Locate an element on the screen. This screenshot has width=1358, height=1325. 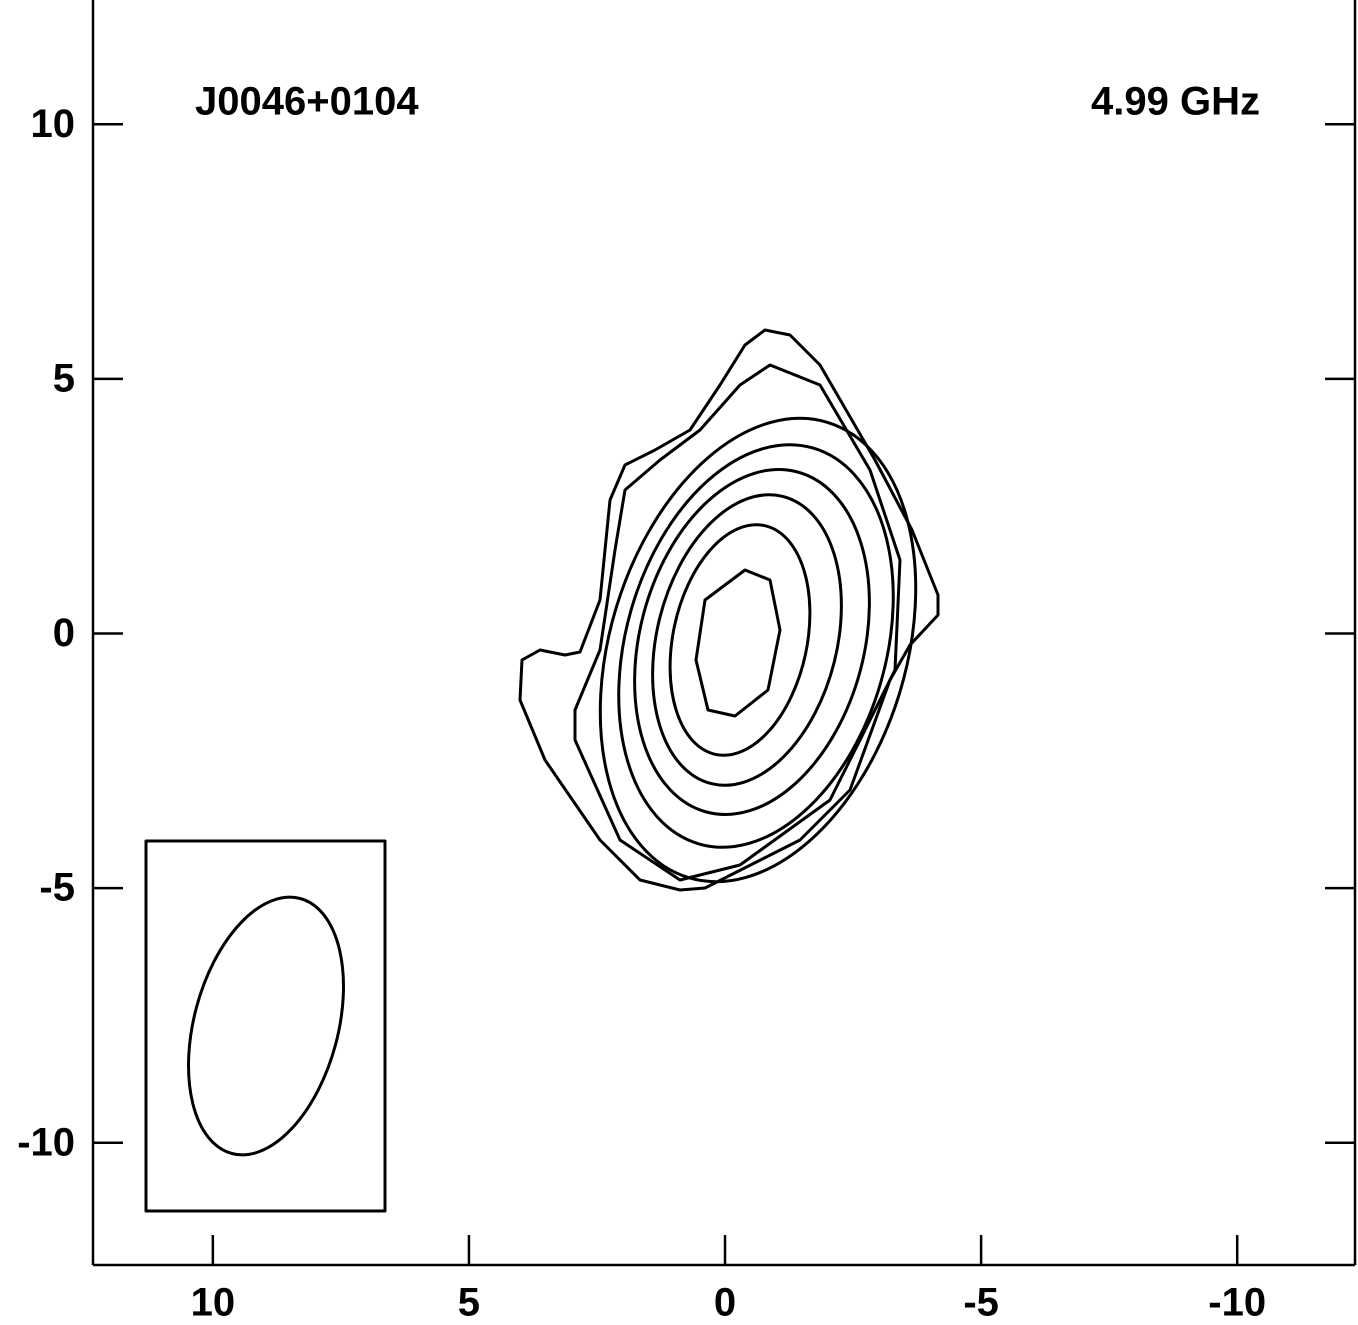
y-tick-label: -5 is located at coordinates (57, 888).